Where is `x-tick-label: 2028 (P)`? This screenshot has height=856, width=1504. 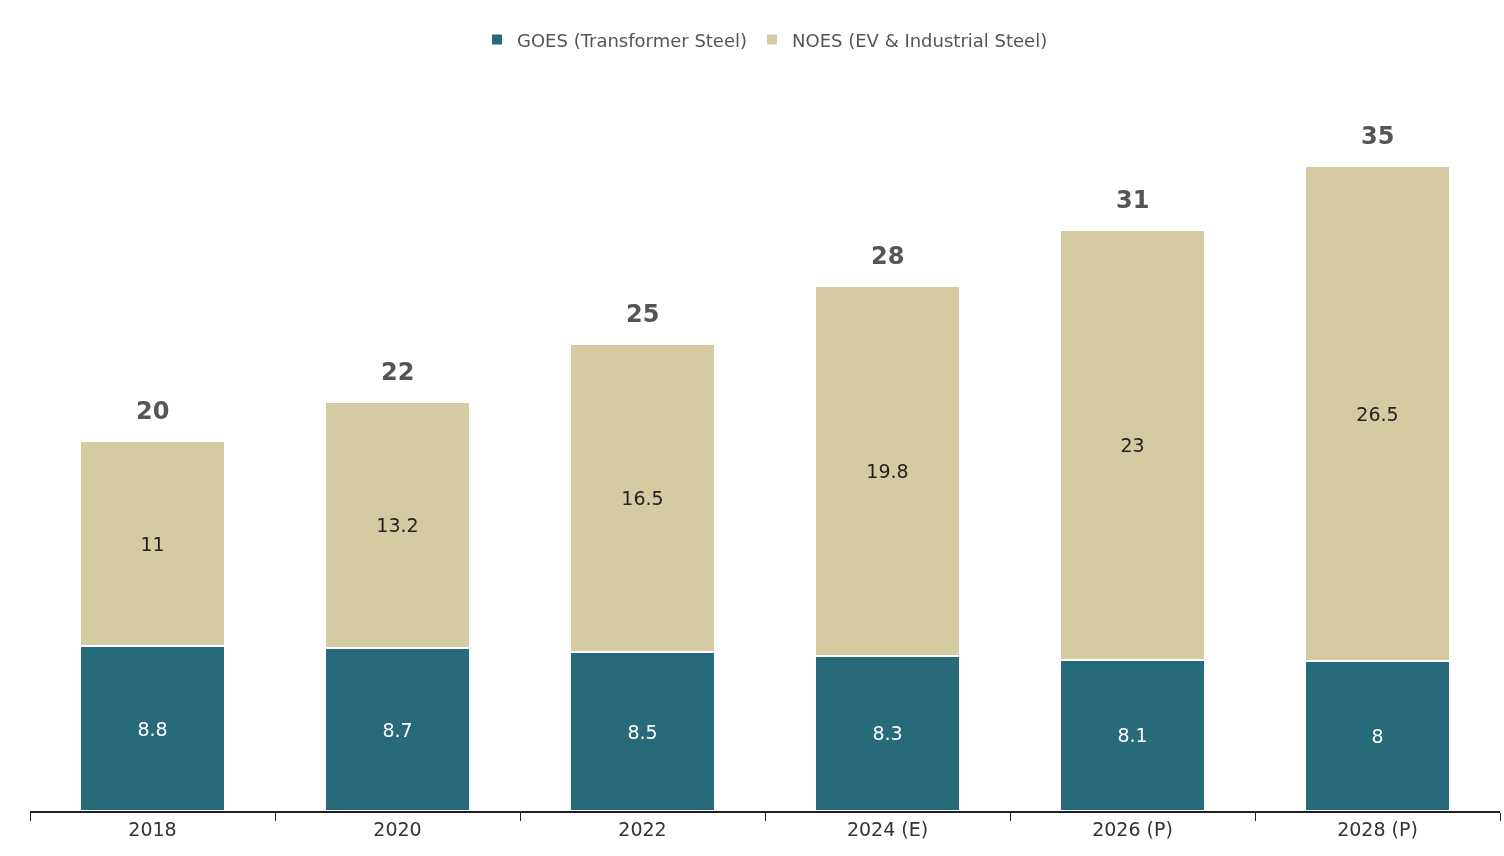
x-tick-label: 2028 (P) is located at coordinates (1377, 828).